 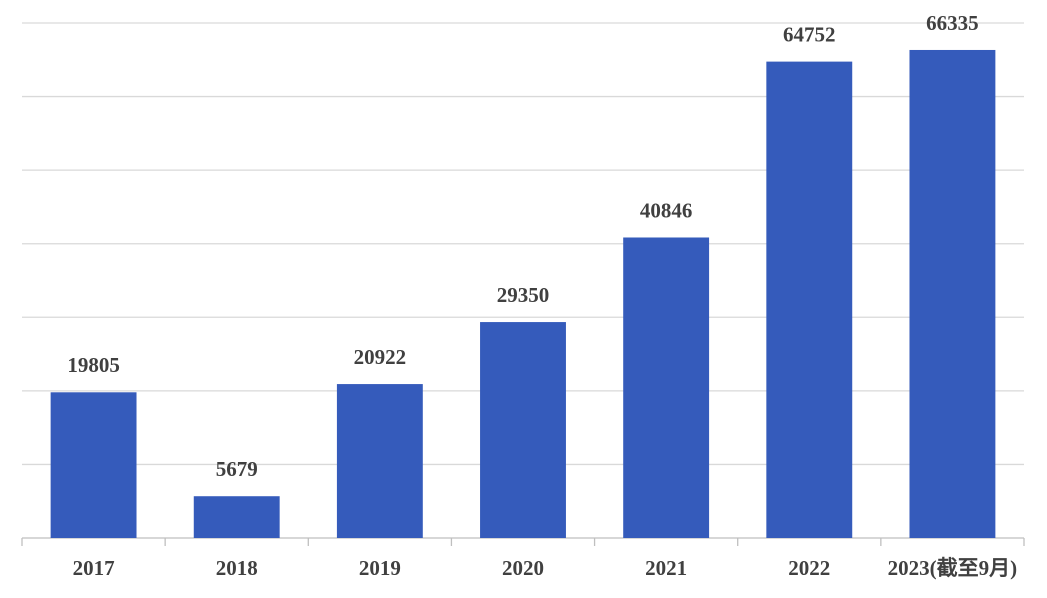 What do you see at coordinates (666, 568) in the screenshot?
I see `x-tick-label: 2021` at bounding box center [666, 568].